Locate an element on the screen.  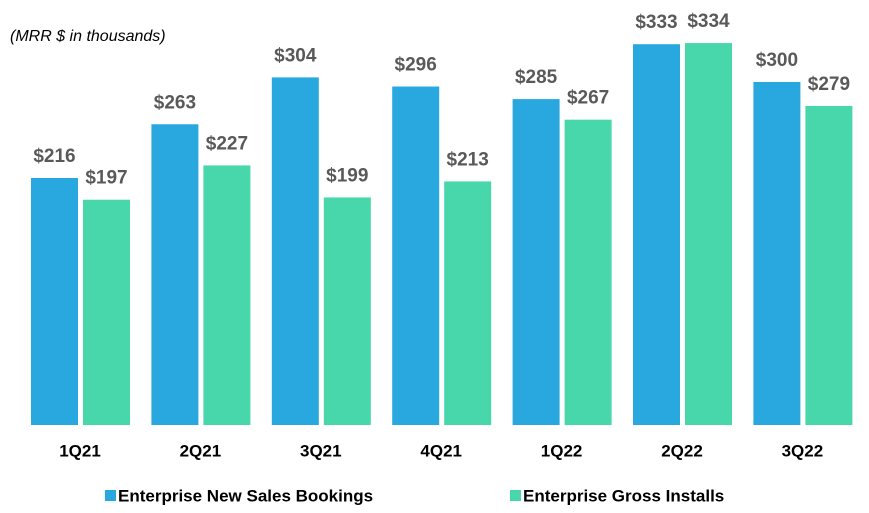
data-label: $197 is located at coordinates (106, 178).